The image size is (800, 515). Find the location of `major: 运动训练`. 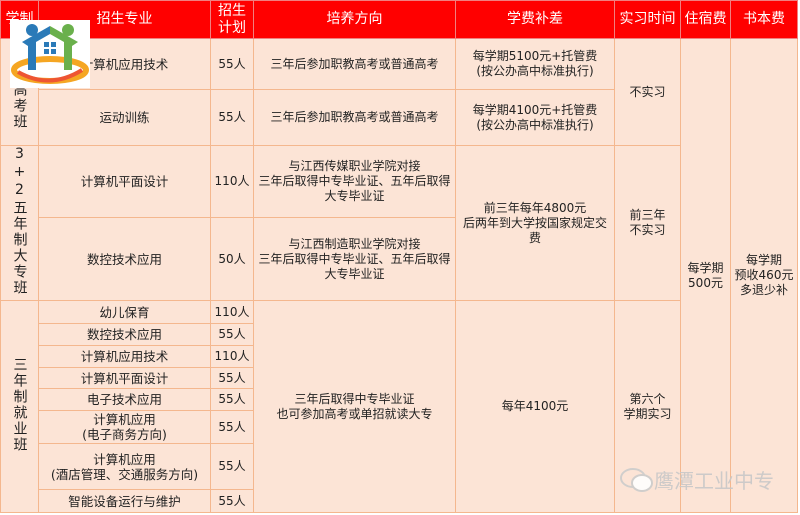

major: 运动训练 is located at coordinates (124, 117).